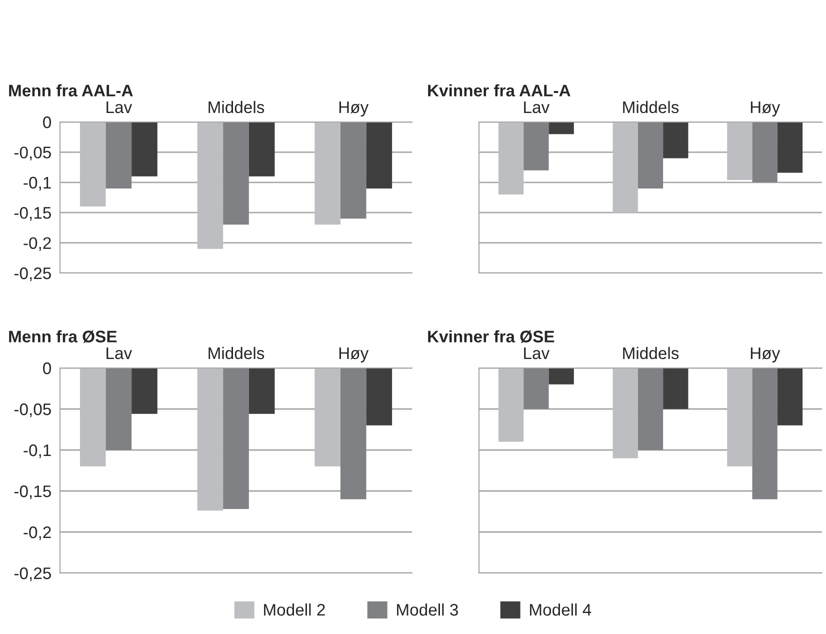 The image size is (826, 634). I want to click on chart-title: Menn fra ØSE, so click(63, 336).